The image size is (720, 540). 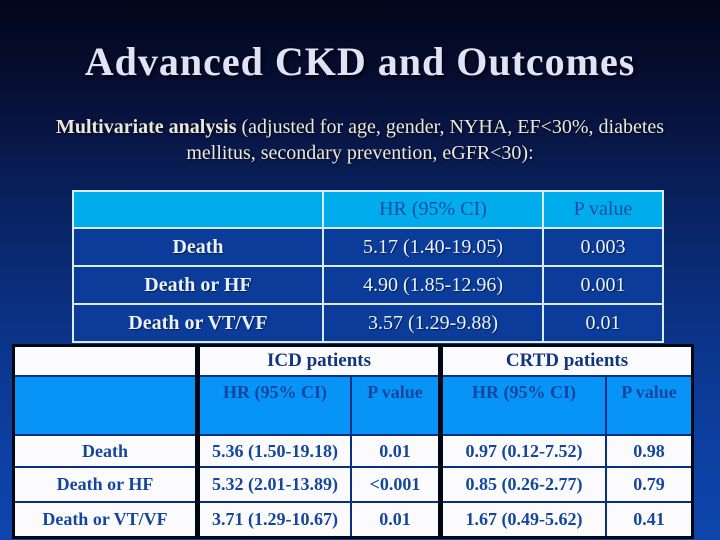 What do you see at coordinates (275, 405) in the screenshot?
I see `icd-hr-header: HR (95% CI)` at bounding box center [275, 405].